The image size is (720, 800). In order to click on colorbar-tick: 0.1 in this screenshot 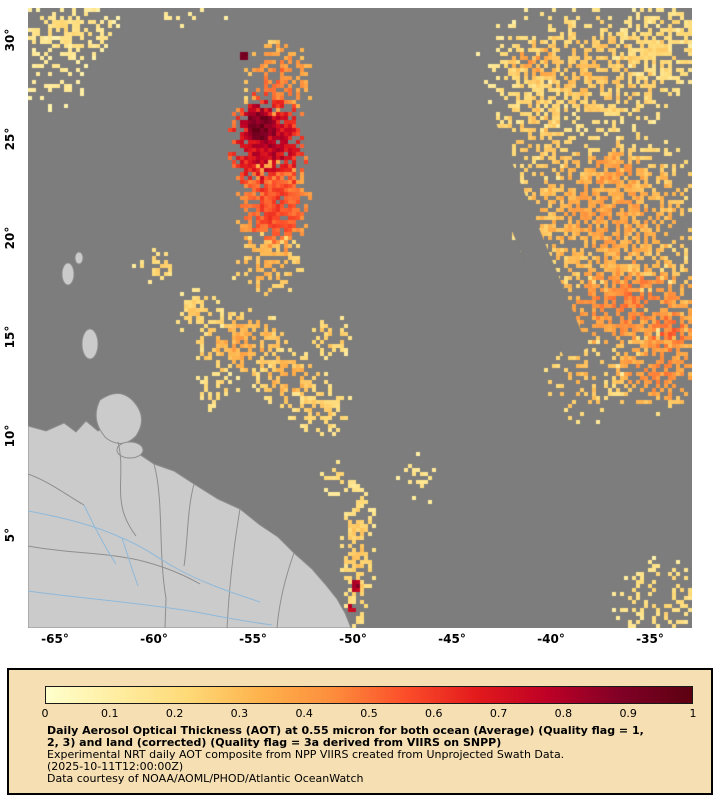, I will do `click(110, 713)`.